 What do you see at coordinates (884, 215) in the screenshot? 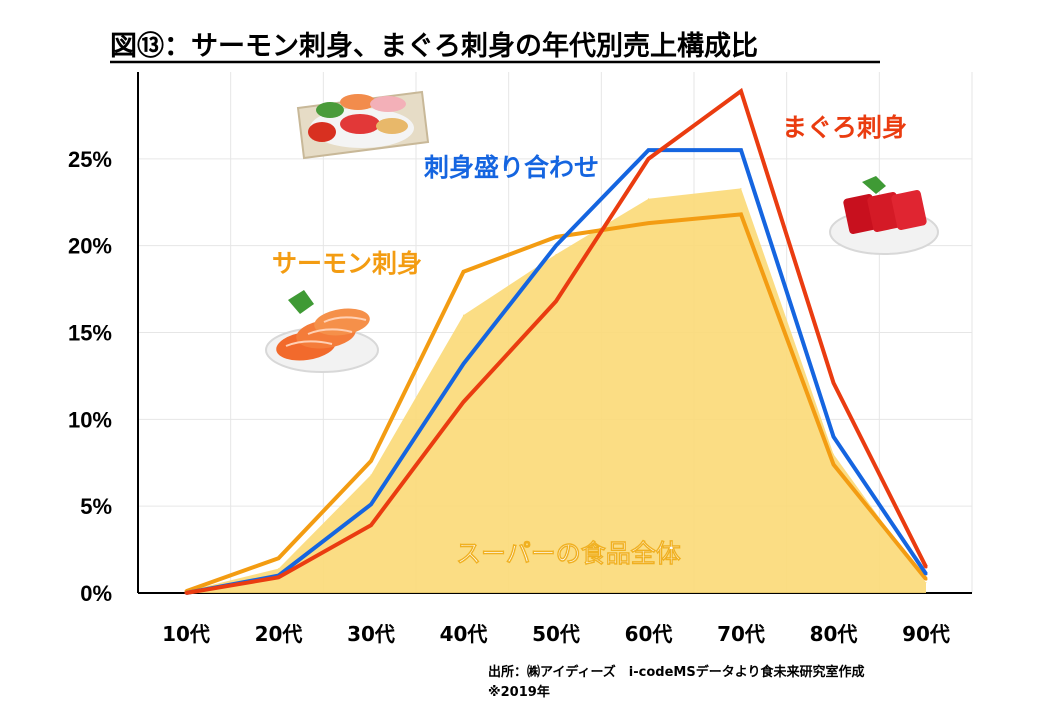
I see `tuna-sashimi-icon` at bounding box center [884, 215].